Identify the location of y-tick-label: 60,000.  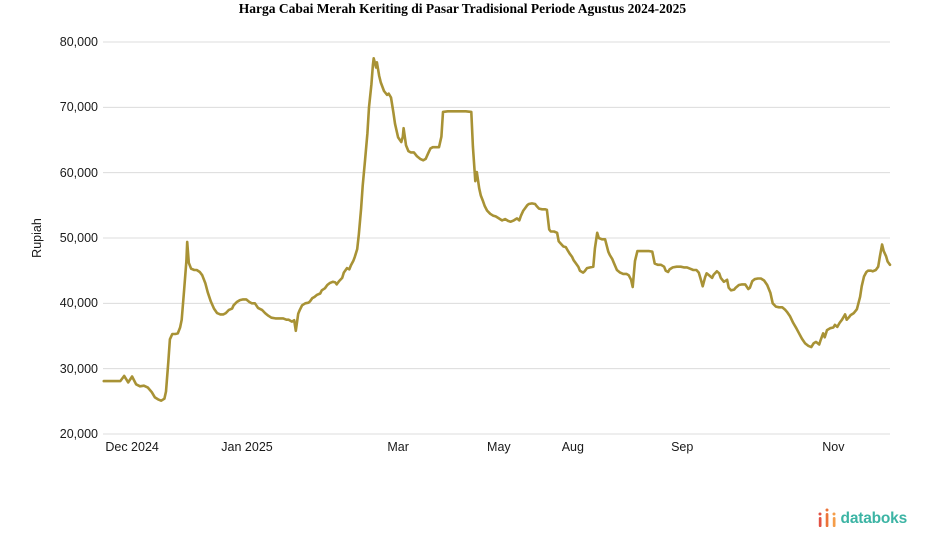
(78, 172).